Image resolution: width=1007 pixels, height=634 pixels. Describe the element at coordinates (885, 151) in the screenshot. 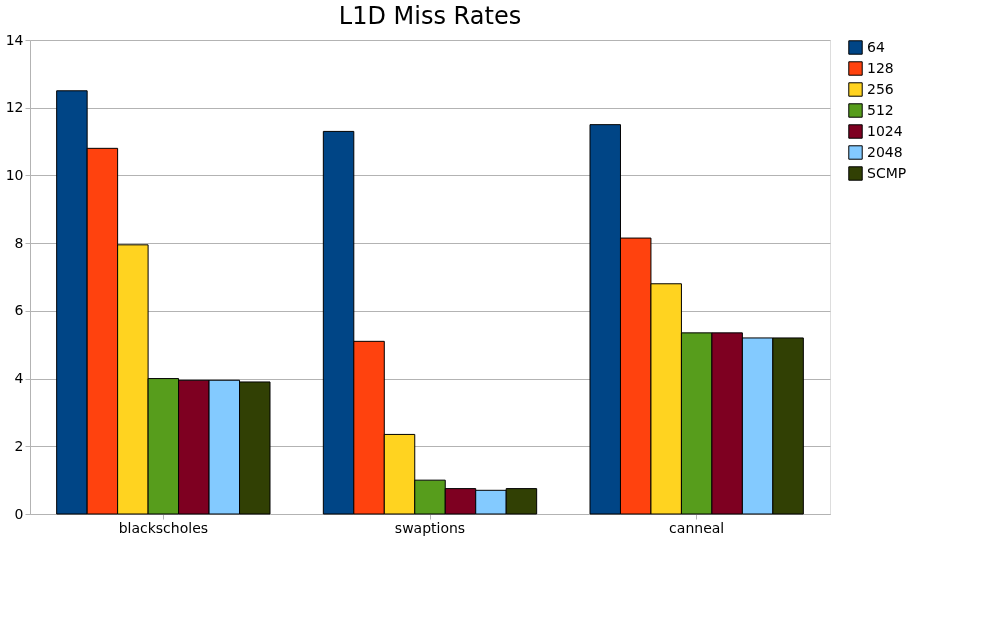

I see `legend-label: 2048` at that location.